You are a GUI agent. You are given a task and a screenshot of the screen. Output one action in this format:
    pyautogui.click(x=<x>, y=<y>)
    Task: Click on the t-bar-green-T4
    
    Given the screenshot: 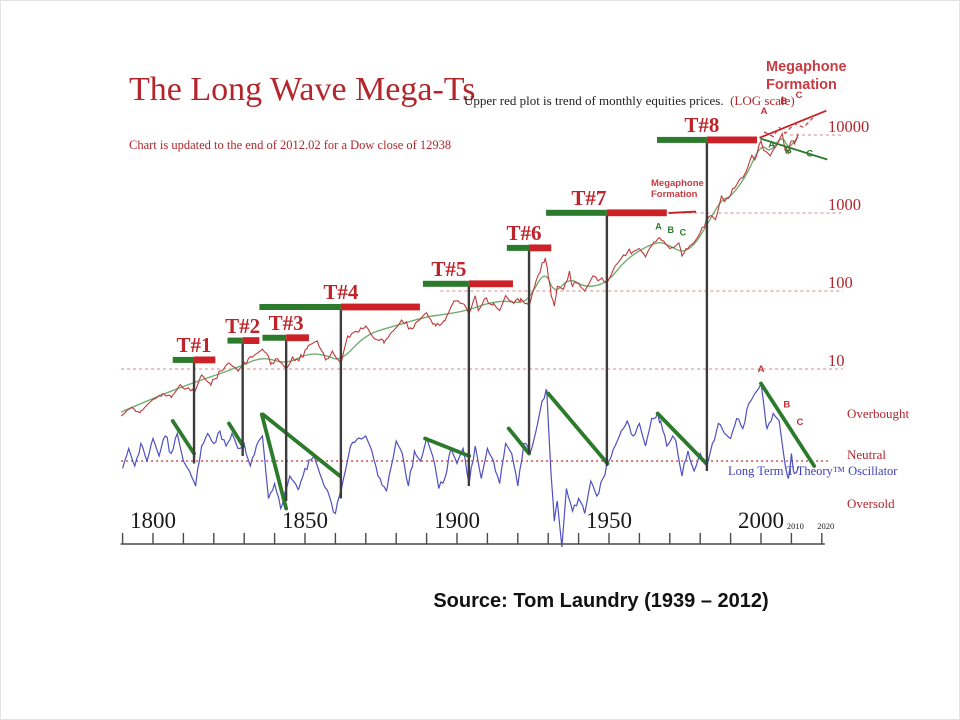 What is the action you would take?
    pyautogui.click(x=300, y=306)
    